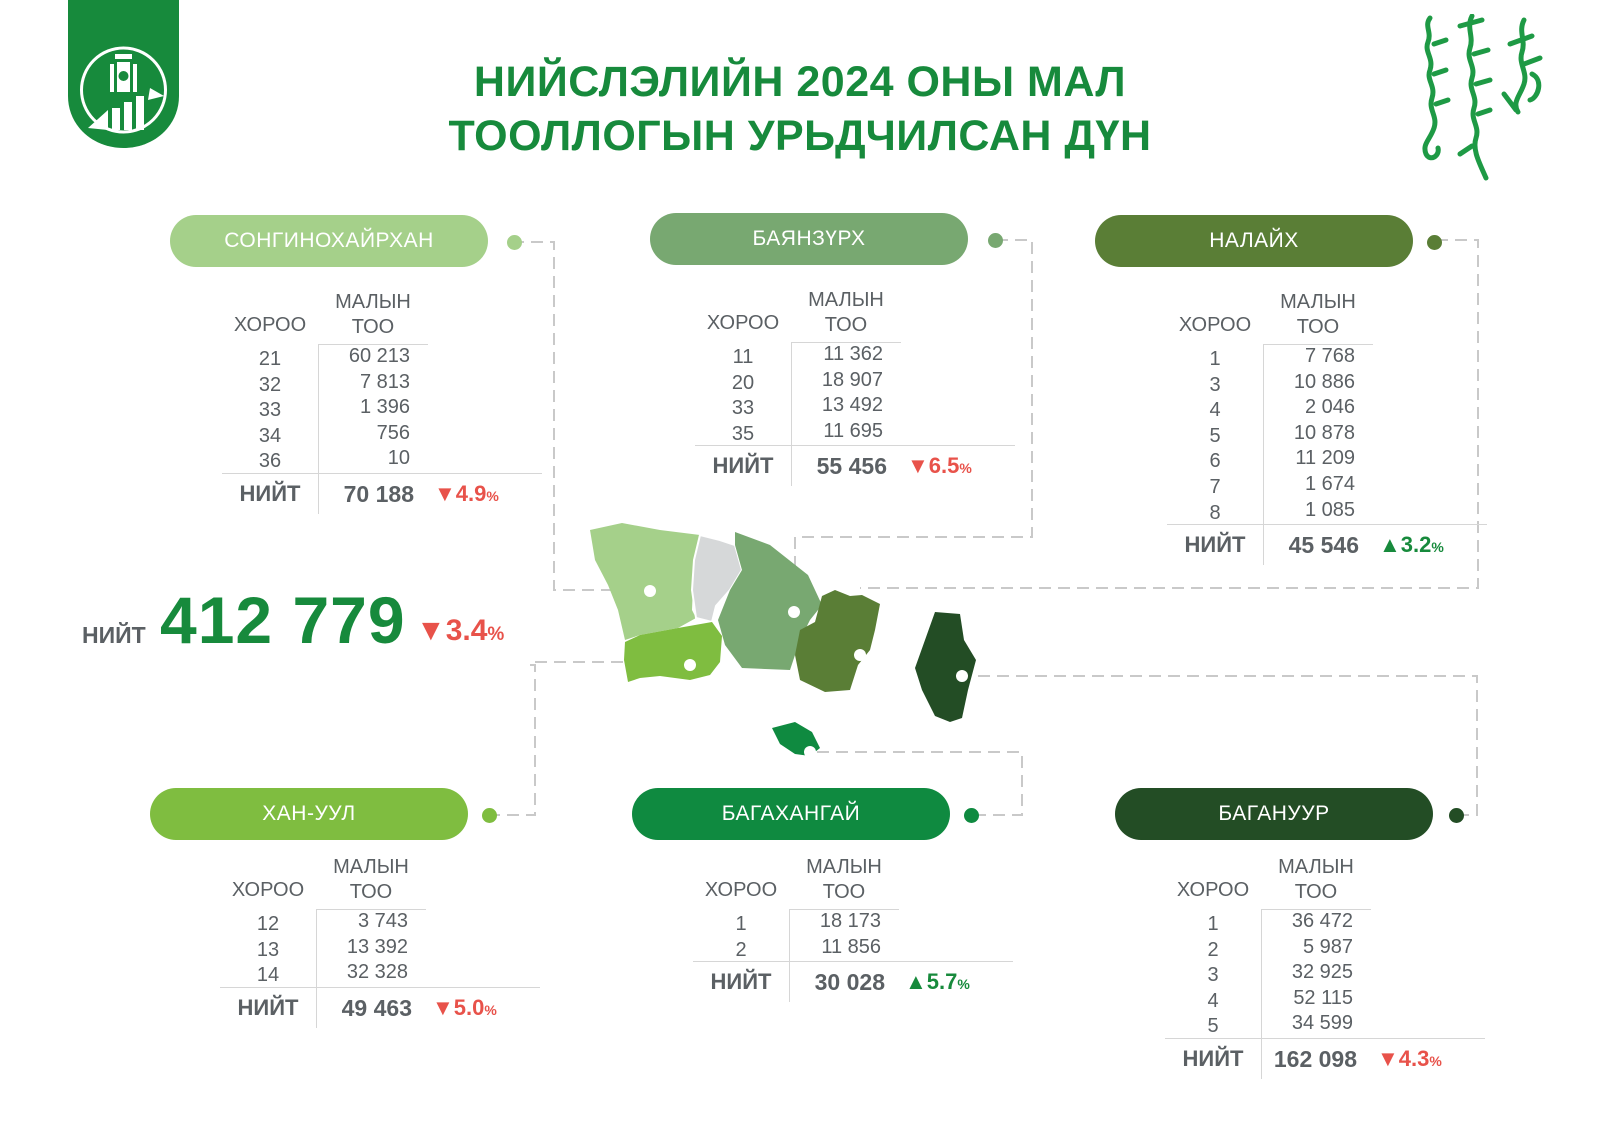 The image size is (1600, 1132). I want to click on district-marker-bagakhangai, so click(971, 815).